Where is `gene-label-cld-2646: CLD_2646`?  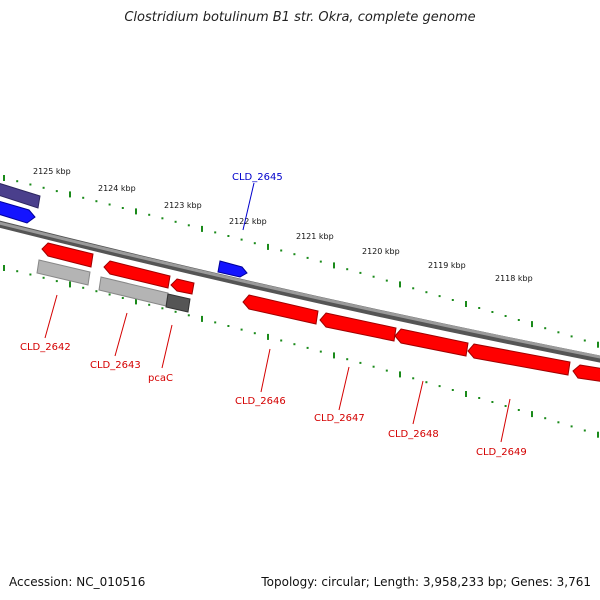 gene-label-cld-2646: CLD_2646 is located at coordinates (260, 401).